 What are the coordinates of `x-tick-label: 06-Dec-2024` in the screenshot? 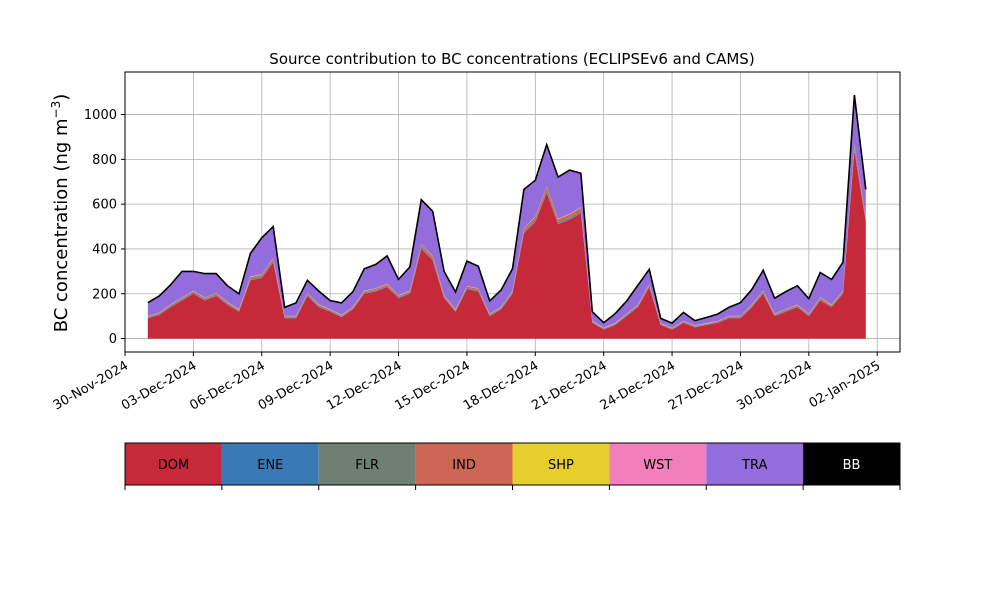 It's located at (227, 385).